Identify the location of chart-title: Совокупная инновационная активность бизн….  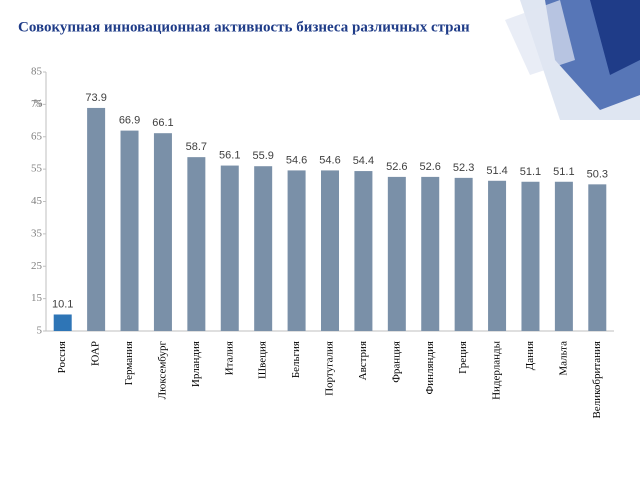
(244, 27).